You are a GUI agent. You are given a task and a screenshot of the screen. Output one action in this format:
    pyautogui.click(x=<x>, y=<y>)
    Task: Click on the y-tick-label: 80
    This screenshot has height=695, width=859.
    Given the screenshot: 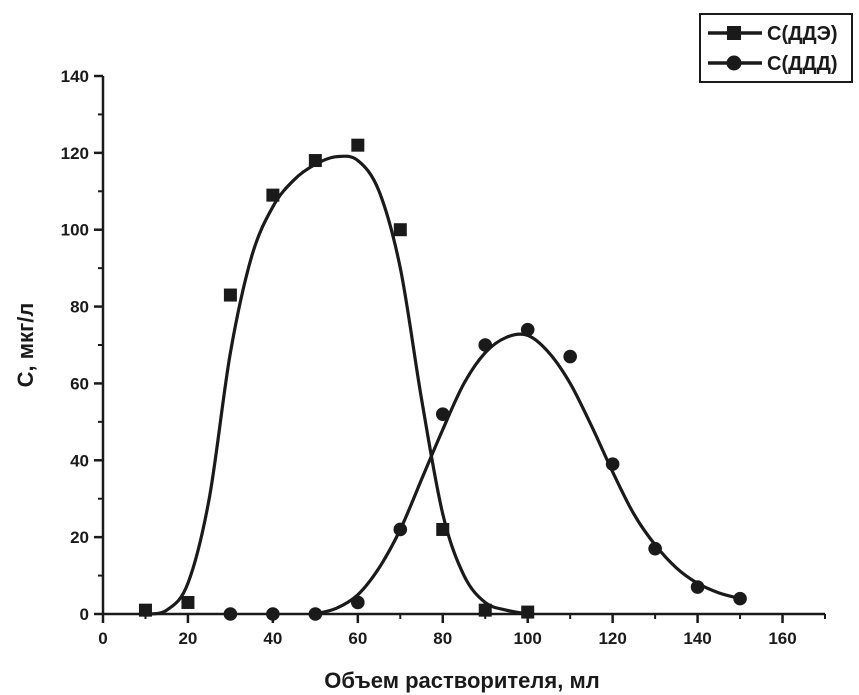 What is the action you would take?
    pyautogui.click(x=79, y=307)
    